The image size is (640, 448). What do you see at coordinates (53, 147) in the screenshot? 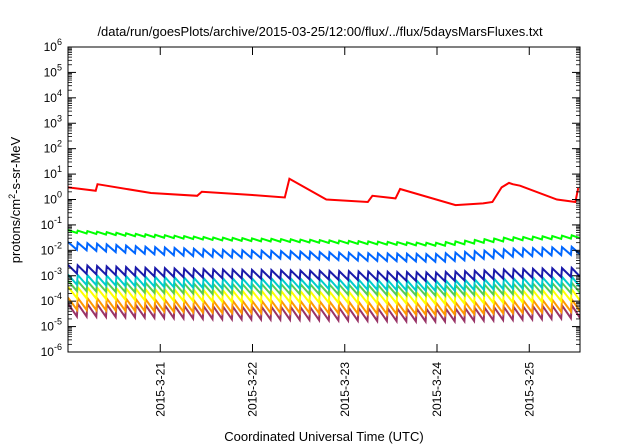
I see `y-tick-label: 10²` at bounding box center [53, 147].